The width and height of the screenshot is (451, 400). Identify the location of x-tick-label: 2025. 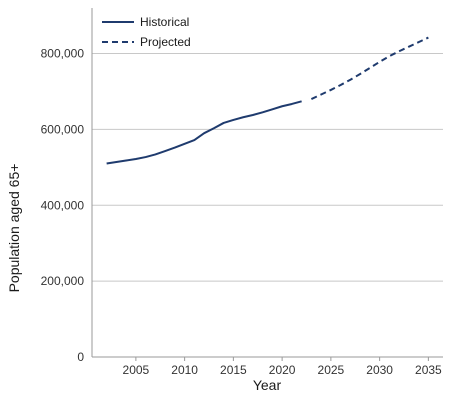
(331, 370).